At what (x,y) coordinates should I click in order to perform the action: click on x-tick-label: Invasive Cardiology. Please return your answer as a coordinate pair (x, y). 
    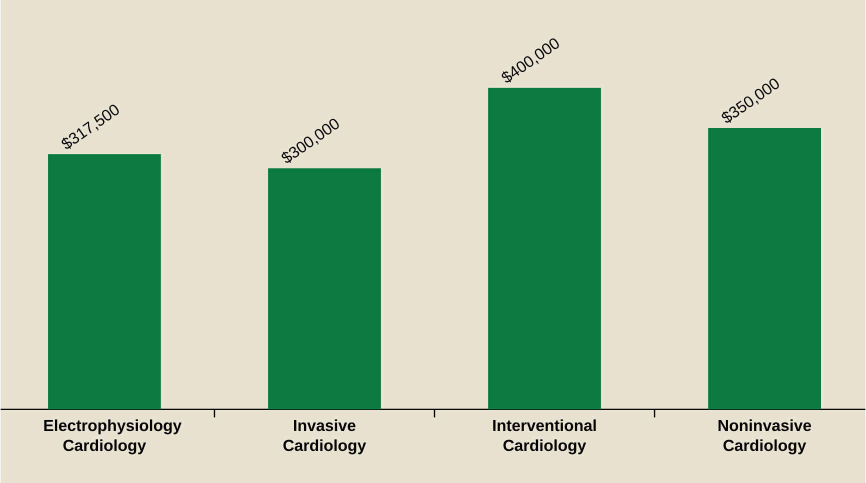
    Looking at the image, I should click on (324, 436).